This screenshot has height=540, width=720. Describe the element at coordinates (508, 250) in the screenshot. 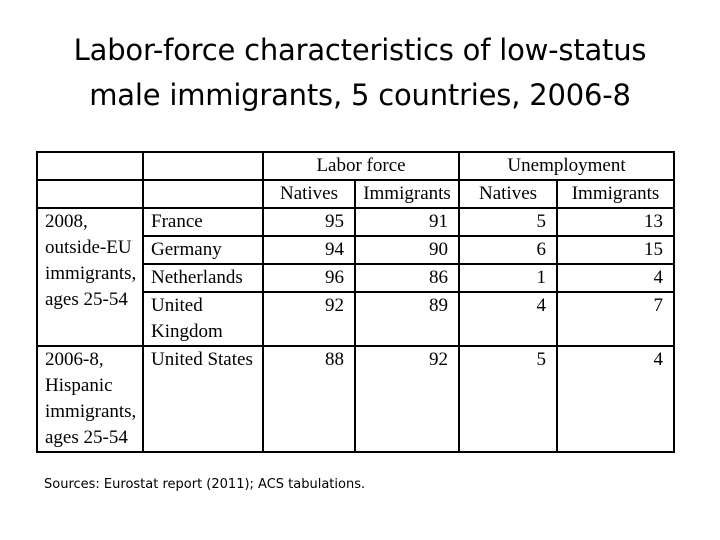

I see `un-natives-cell: 6` at that location.